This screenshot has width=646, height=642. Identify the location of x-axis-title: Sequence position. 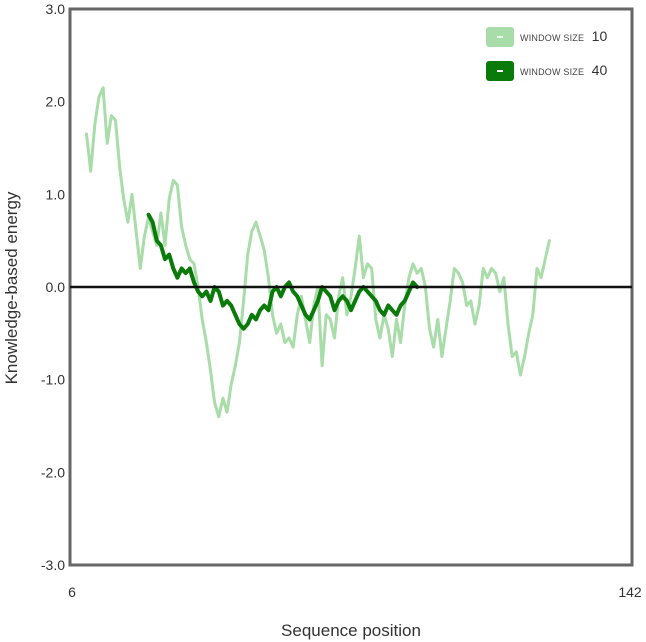
(351, 630).